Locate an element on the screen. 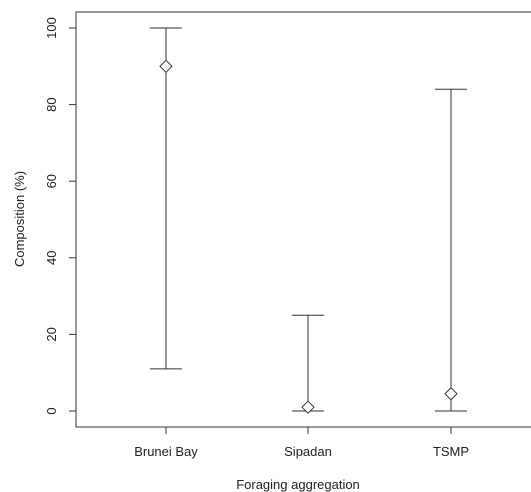  y-tick-label: 100 is located at coordinates (51, 28).